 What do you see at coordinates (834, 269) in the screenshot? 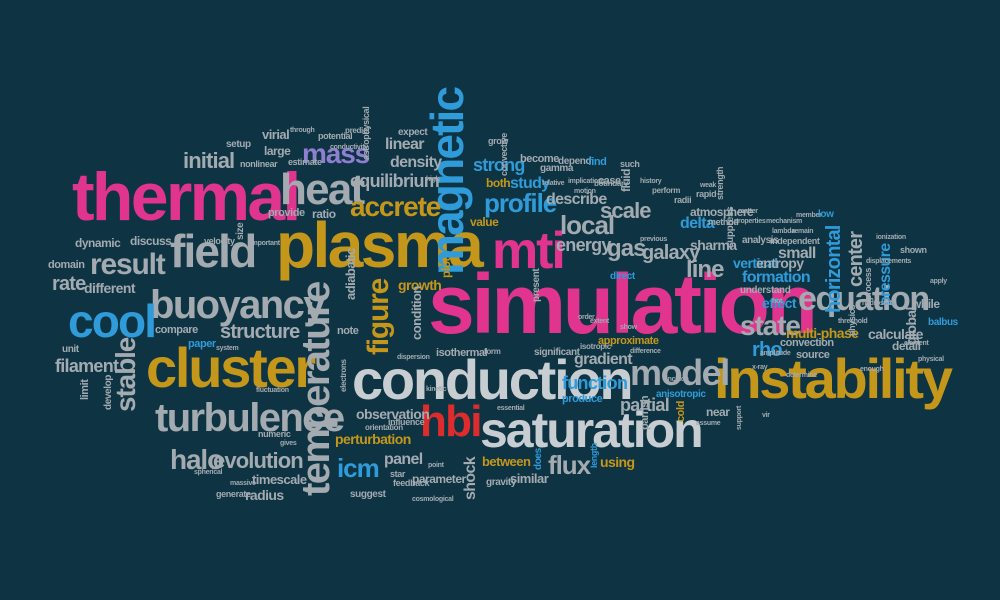
I see `word-horizontal: horizontal` at bounding box center [834, 269].